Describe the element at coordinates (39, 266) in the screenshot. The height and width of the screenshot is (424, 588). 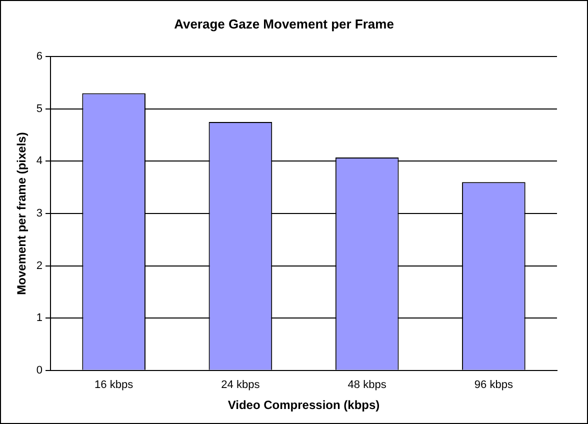
I see `y-tick-label: 2` at that location.